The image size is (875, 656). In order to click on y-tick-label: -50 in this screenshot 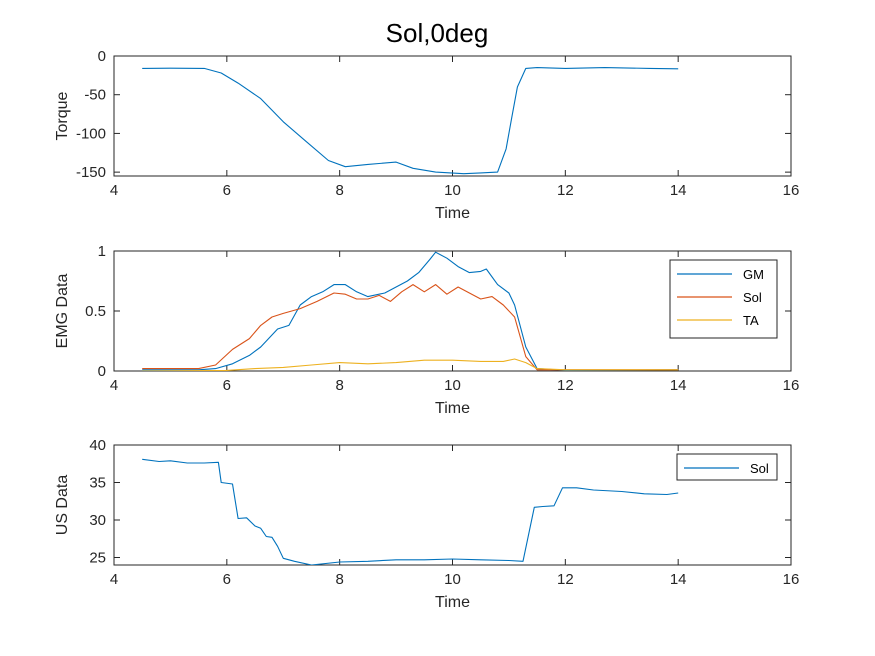, I will do `click(95, 95)`.